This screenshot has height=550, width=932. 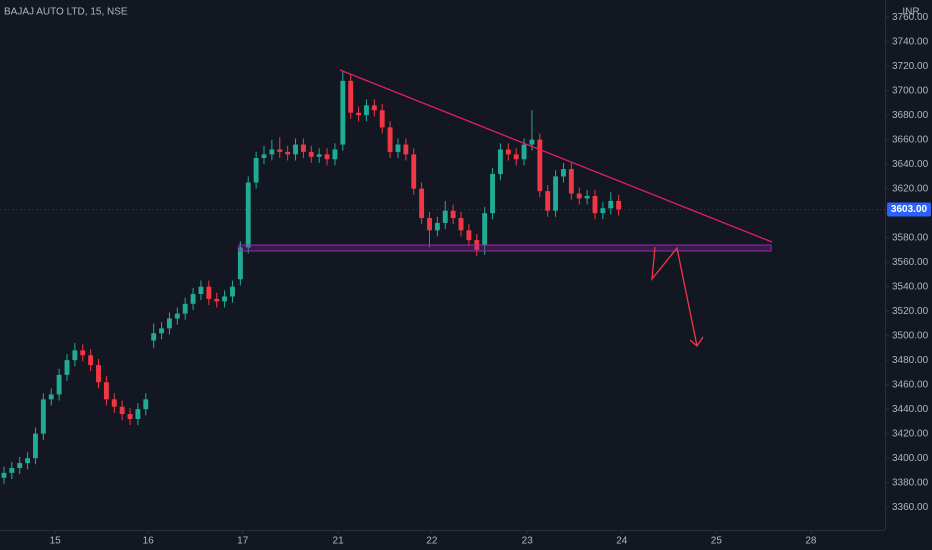 What do you see at coordinates (243, 541) in the screenshot?
I see `x-tick-label: 17` at bounding box center [243, 541].